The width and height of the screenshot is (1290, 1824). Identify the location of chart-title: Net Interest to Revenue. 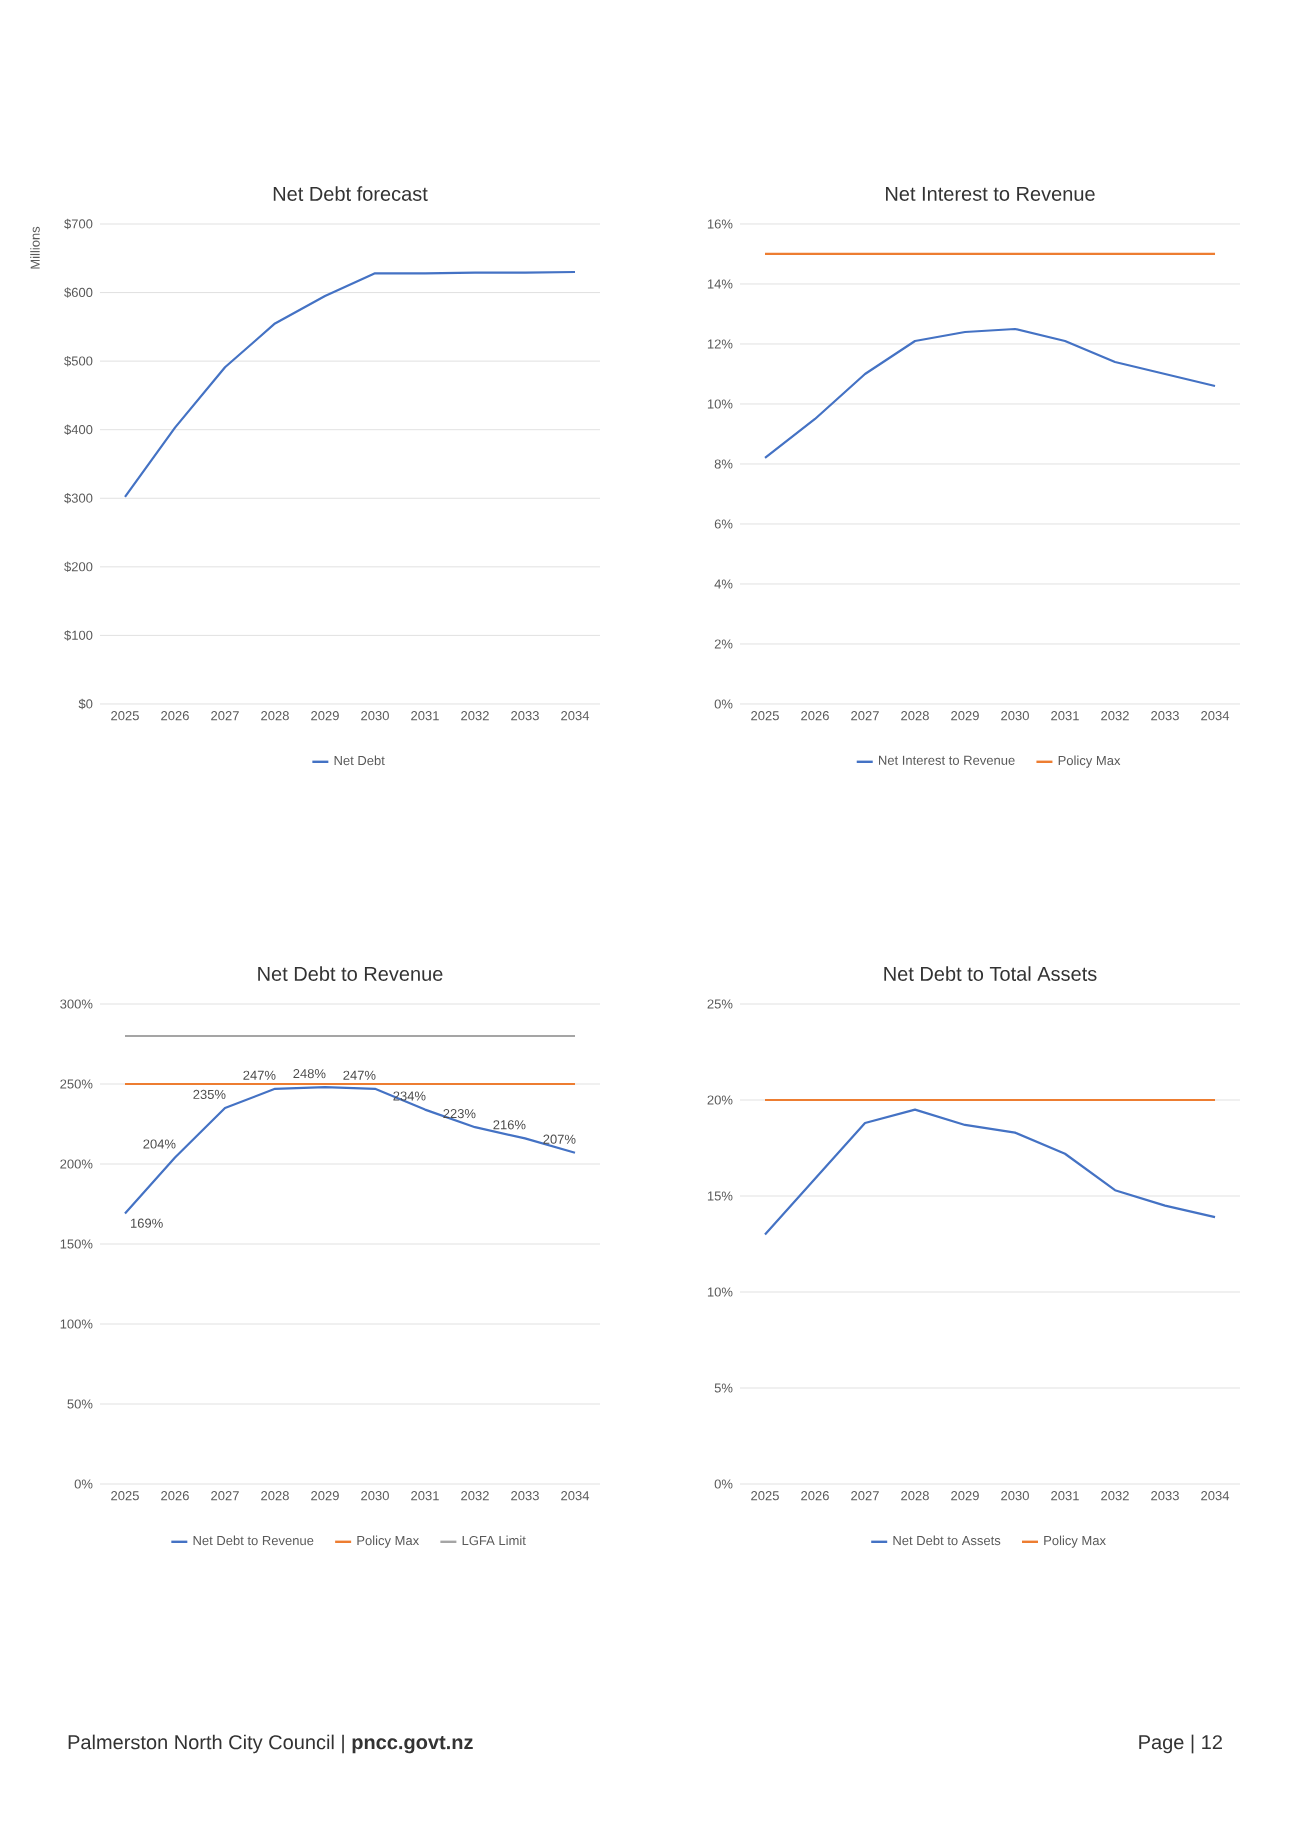
(990, 193).